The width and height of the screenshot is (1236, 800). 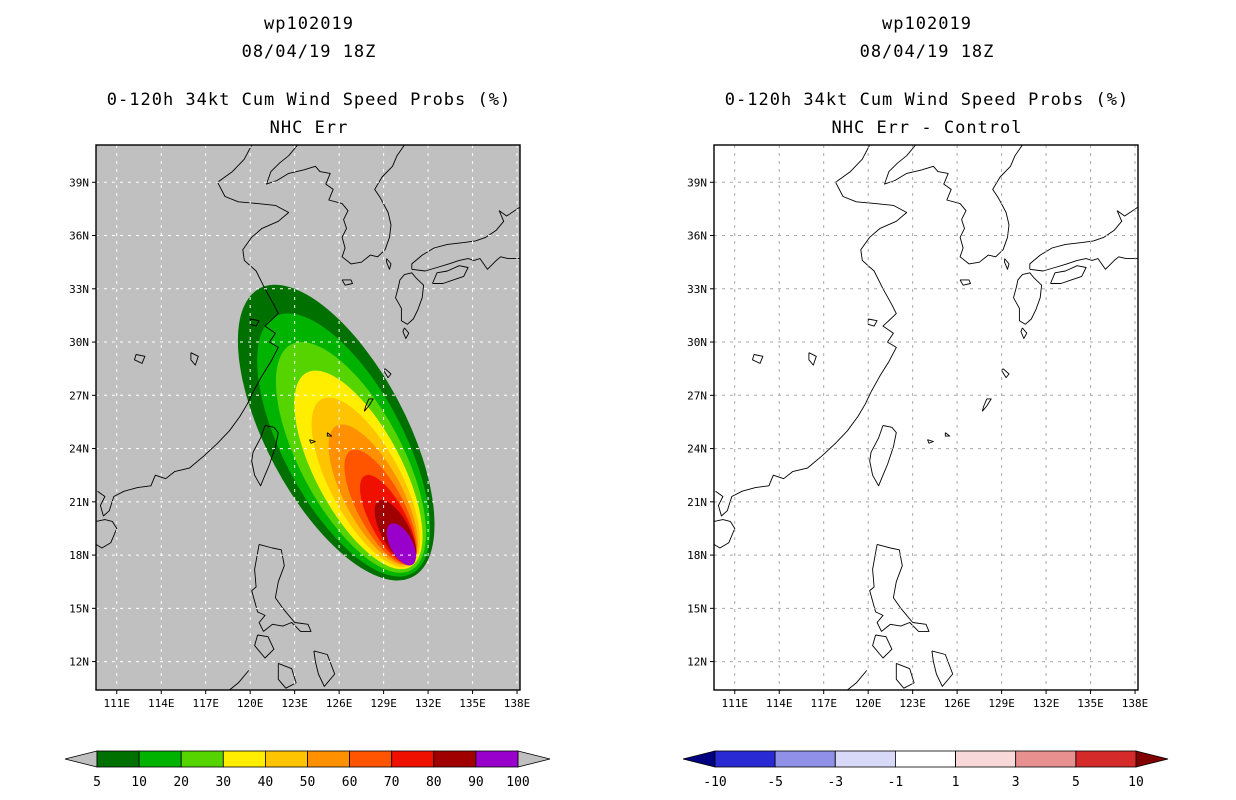 I want to click on lat-tick-label: 33N, so click(x=697, y=289).